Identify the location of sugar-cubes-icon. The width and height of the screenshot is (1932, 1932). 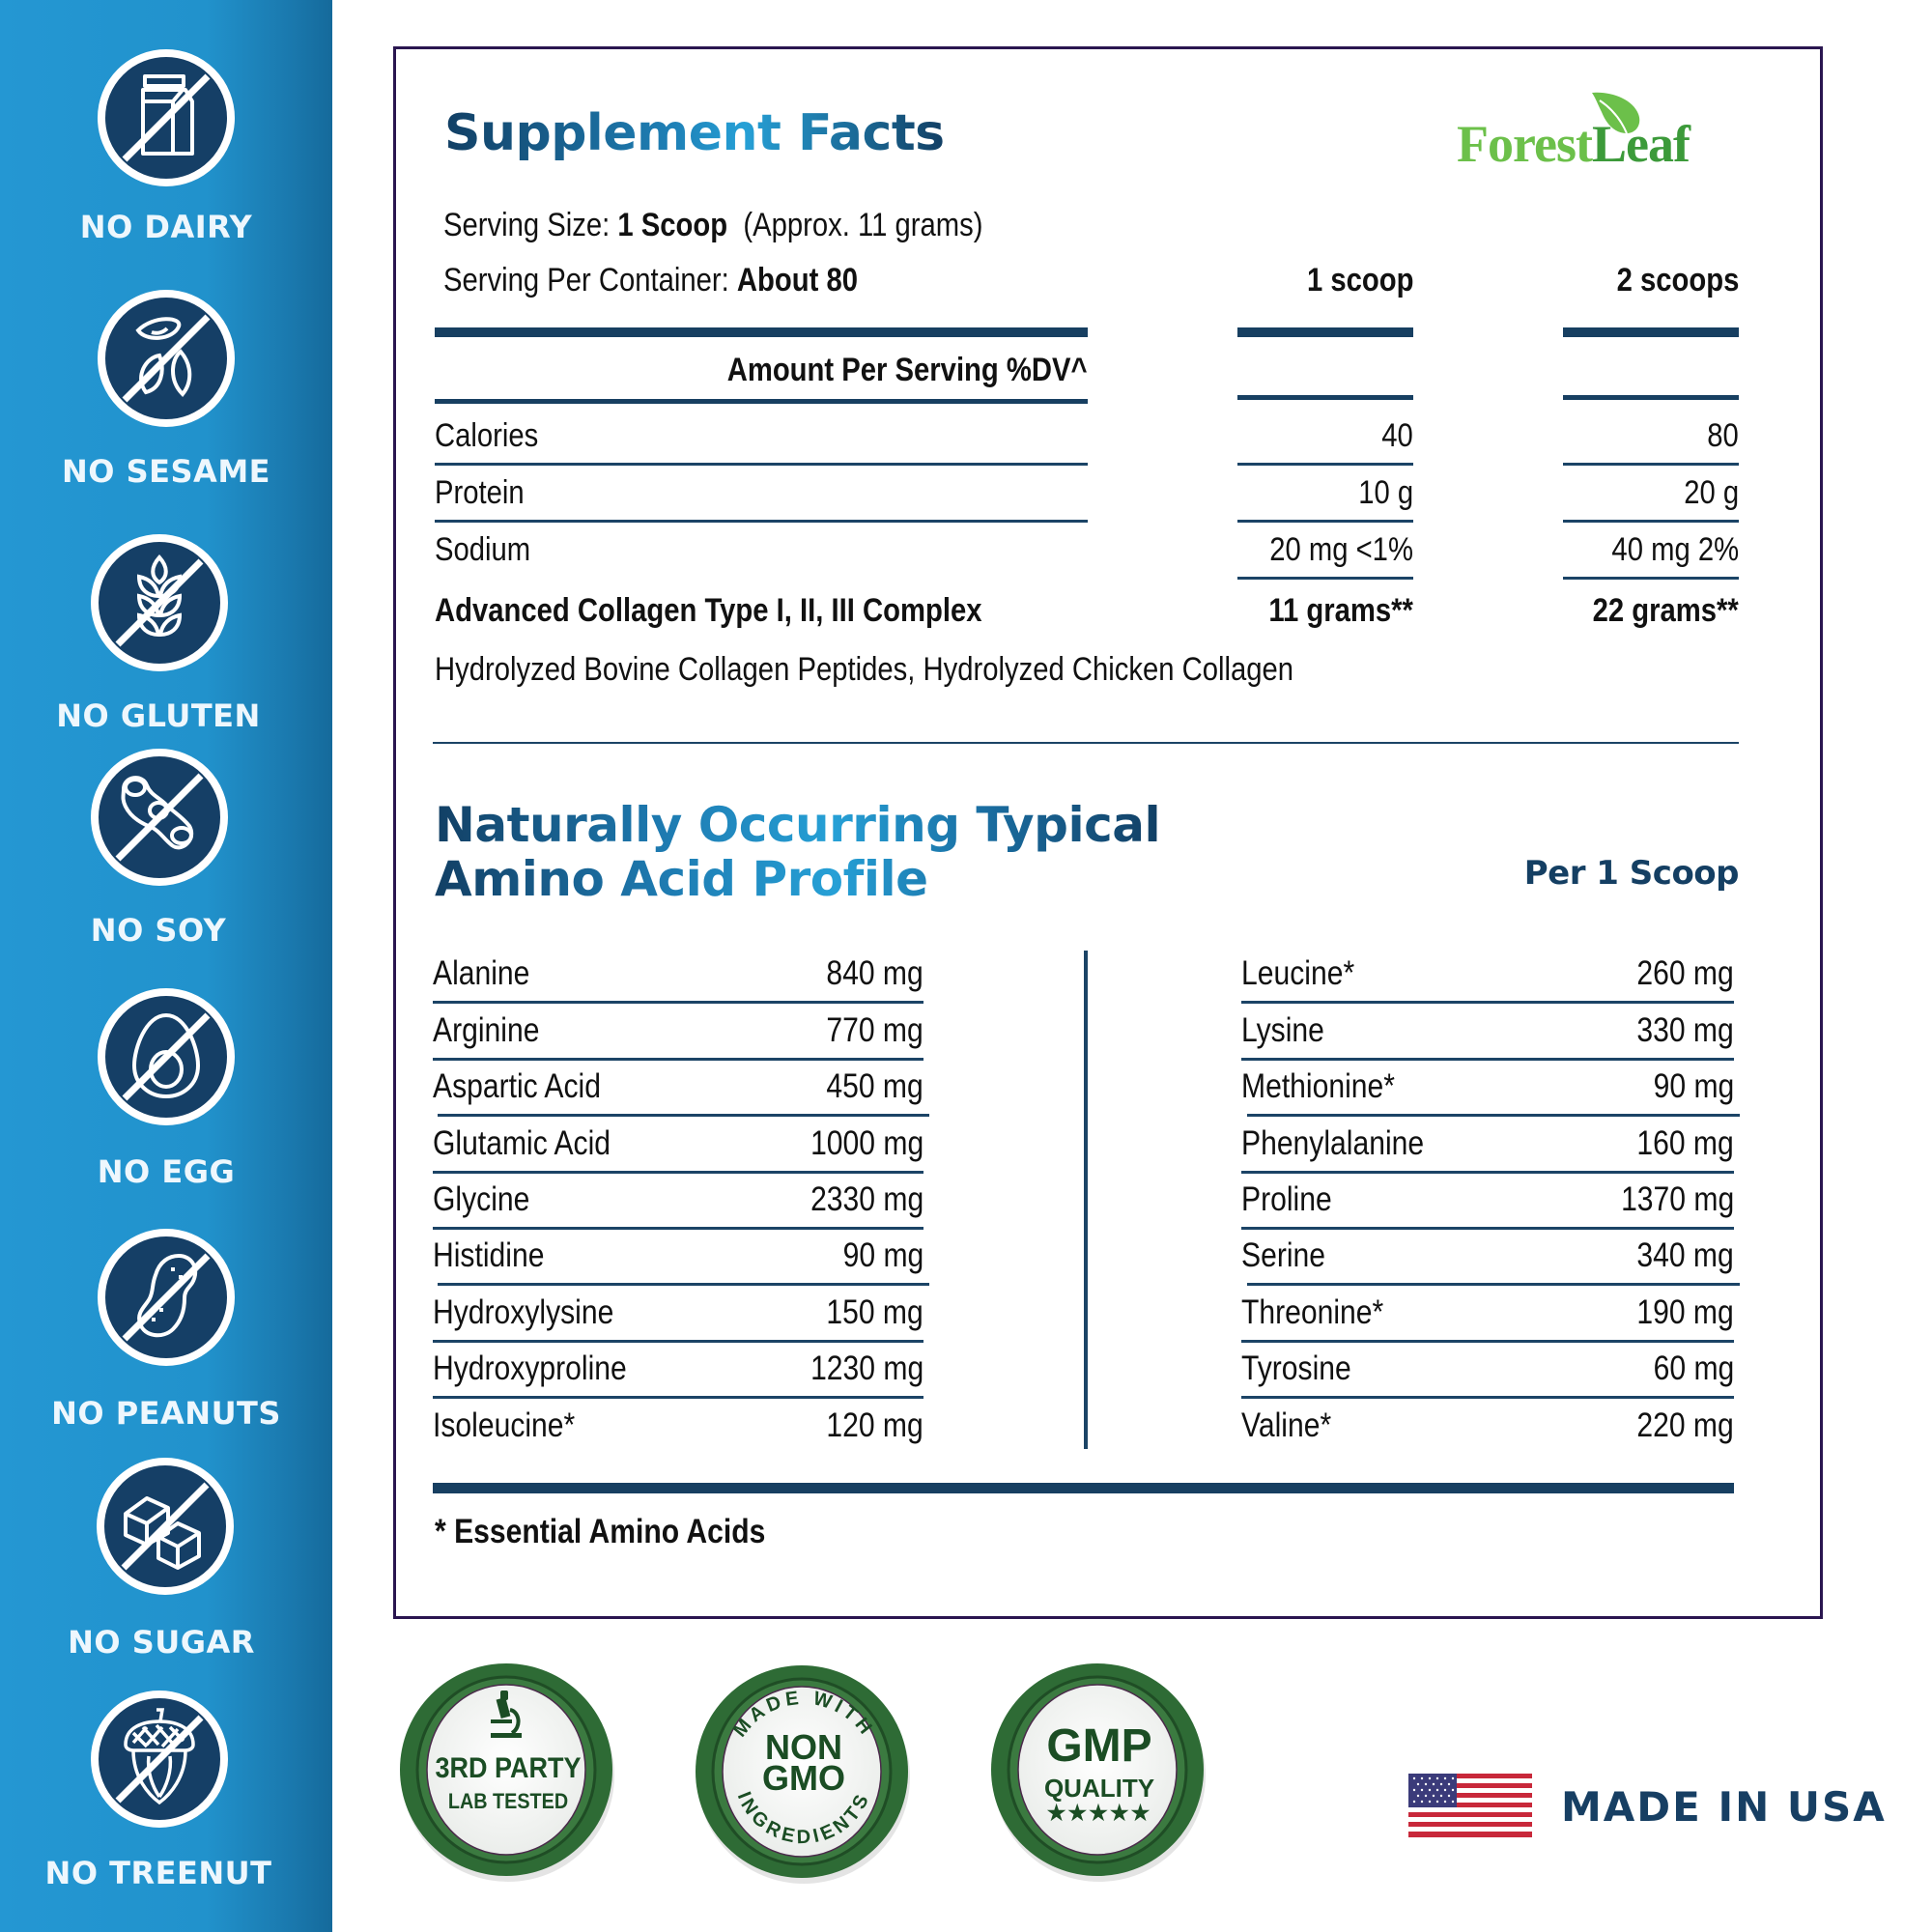
(165, 1526).